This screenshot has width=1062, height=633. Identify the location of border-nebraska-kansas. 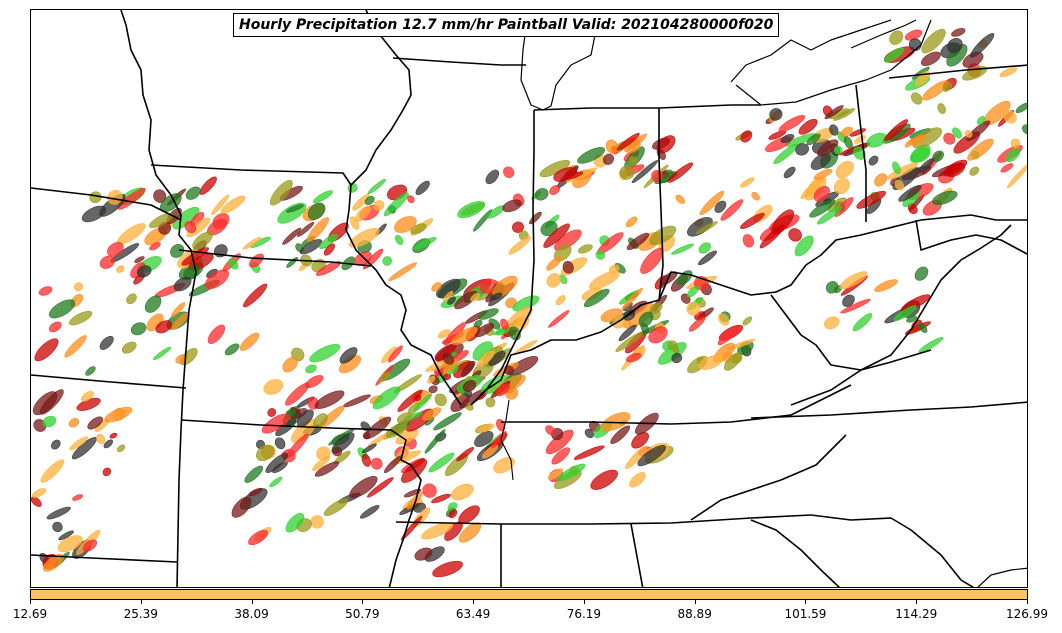
(109, 381).